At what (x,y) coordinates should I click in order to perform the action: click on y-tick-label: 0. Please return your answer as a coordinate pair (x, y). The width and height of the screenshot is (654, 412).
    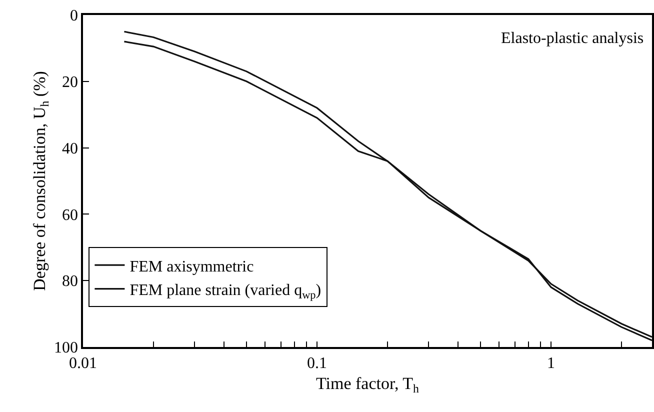
    Looking at the image, I should click on (74, 16).